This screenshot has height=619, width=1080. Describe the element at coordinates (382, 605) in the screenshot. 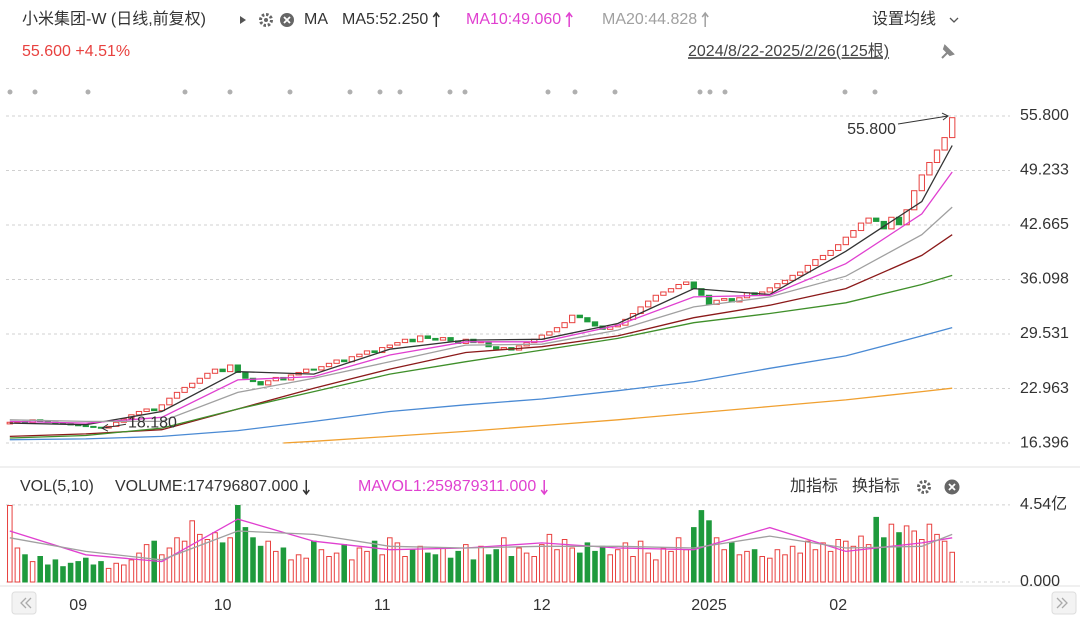

I see `x-tick-label: 11` at that location.